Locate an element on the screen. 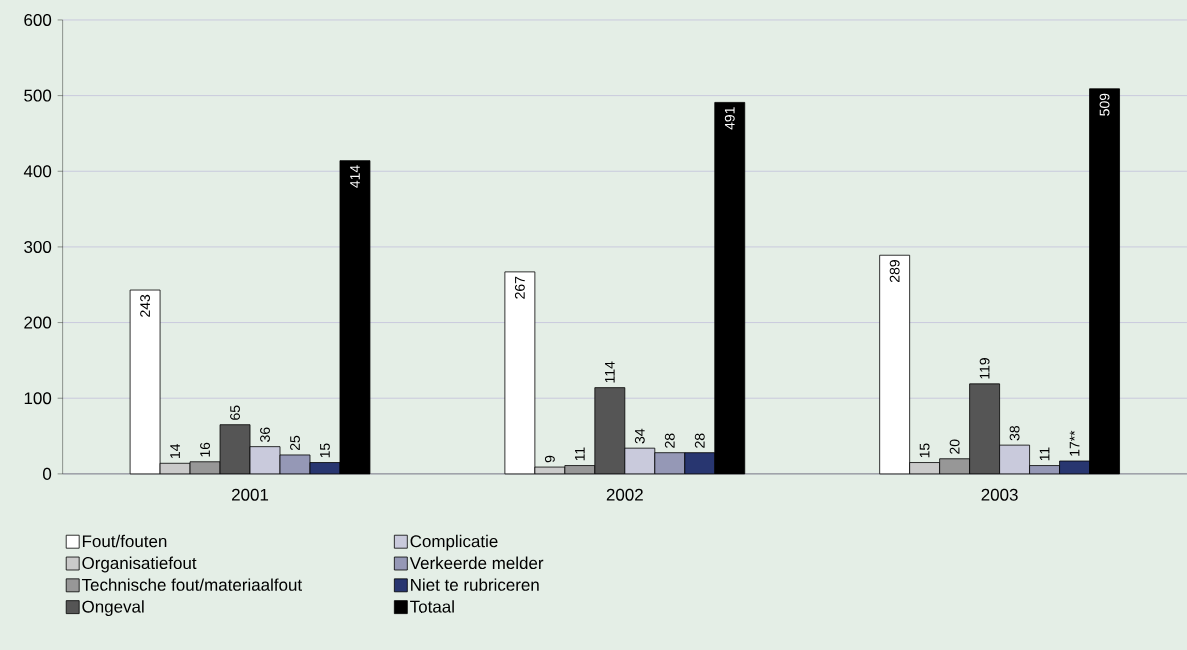 Image resolution: width=1187 pixels, height=650 pixels. legend-label: Complicatie is located at coordinates (454, 542).